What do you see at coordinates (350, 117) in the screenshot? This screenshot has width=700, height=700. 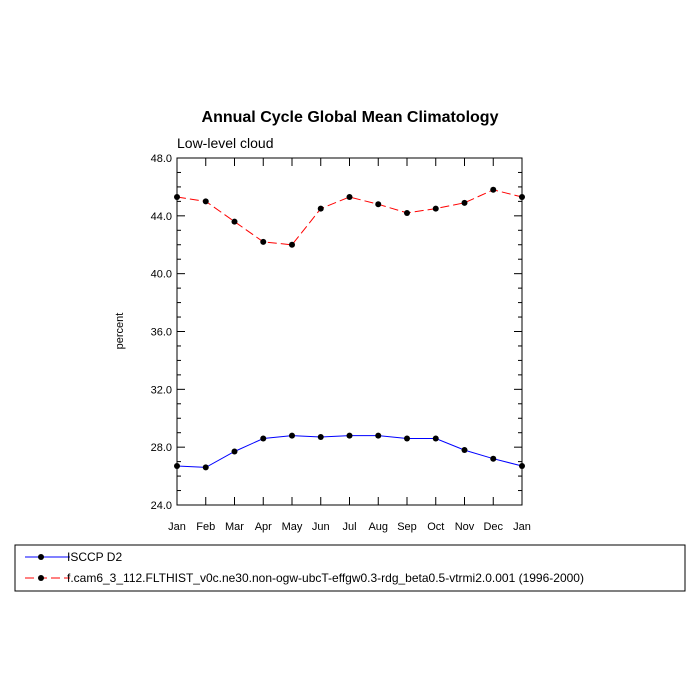 I see `chart-title: Annual Cycle Global Mean Climatology` at bounding box center [350, 117].